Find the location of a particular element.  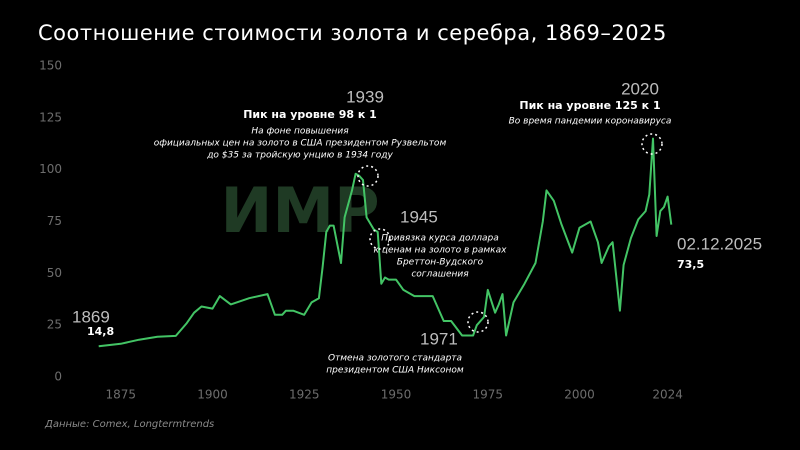

annotation-text: Во время пандемии коронавируса is located at coordinates (590, 122).